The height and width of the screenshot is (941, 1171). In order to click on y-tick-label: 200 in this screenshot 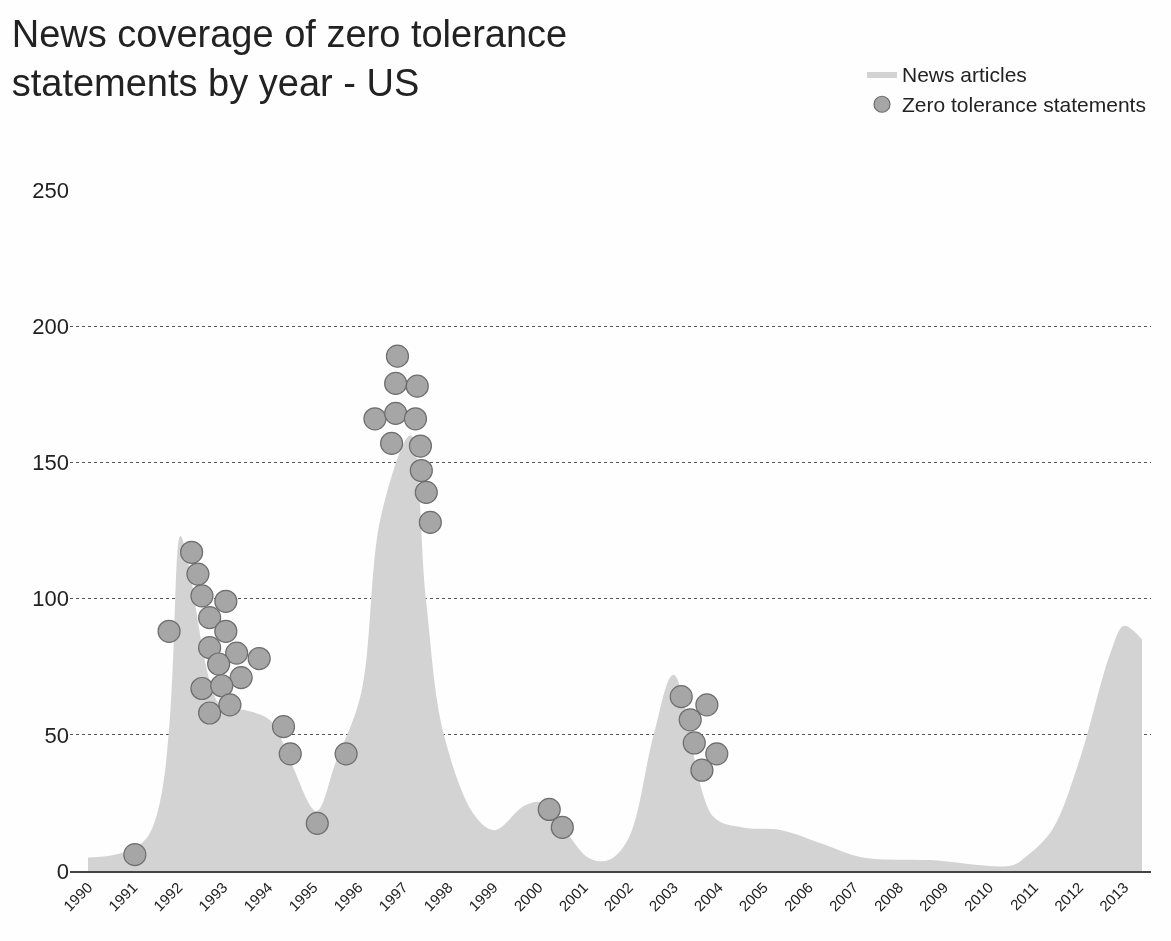, I will do `click(50, 326)`.